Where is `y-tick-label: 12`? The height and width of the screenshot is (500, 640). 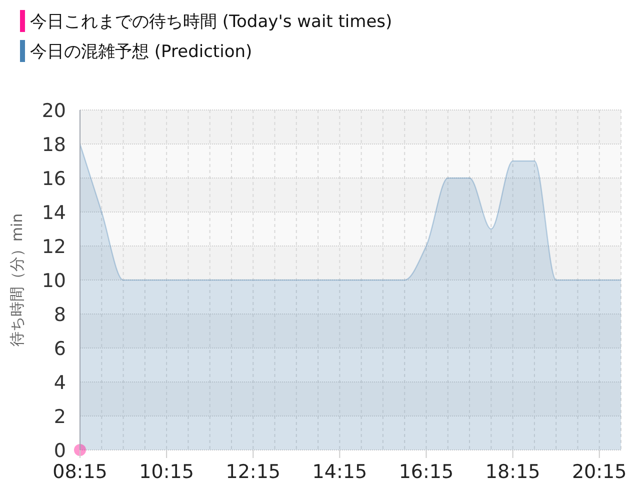 y-tick-label: 12 is located at coordinates (54, 247).